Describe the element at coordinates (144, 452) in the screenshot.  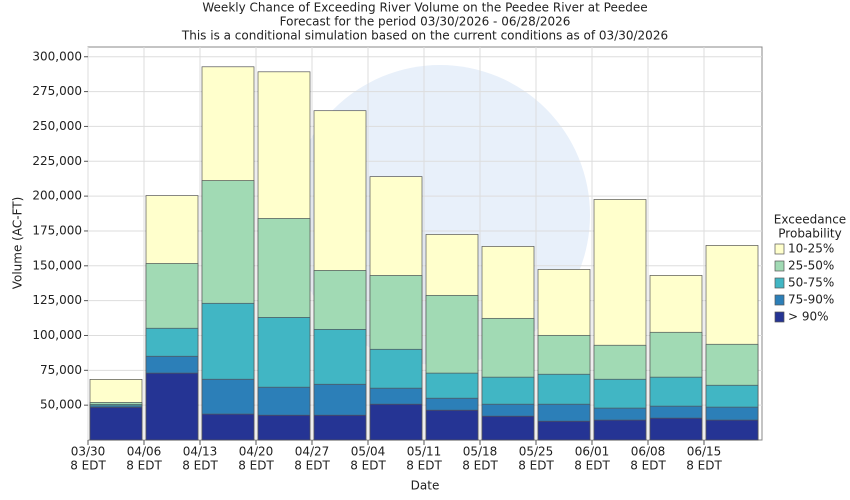
I see `x-tick-label: 04/06` at that location.